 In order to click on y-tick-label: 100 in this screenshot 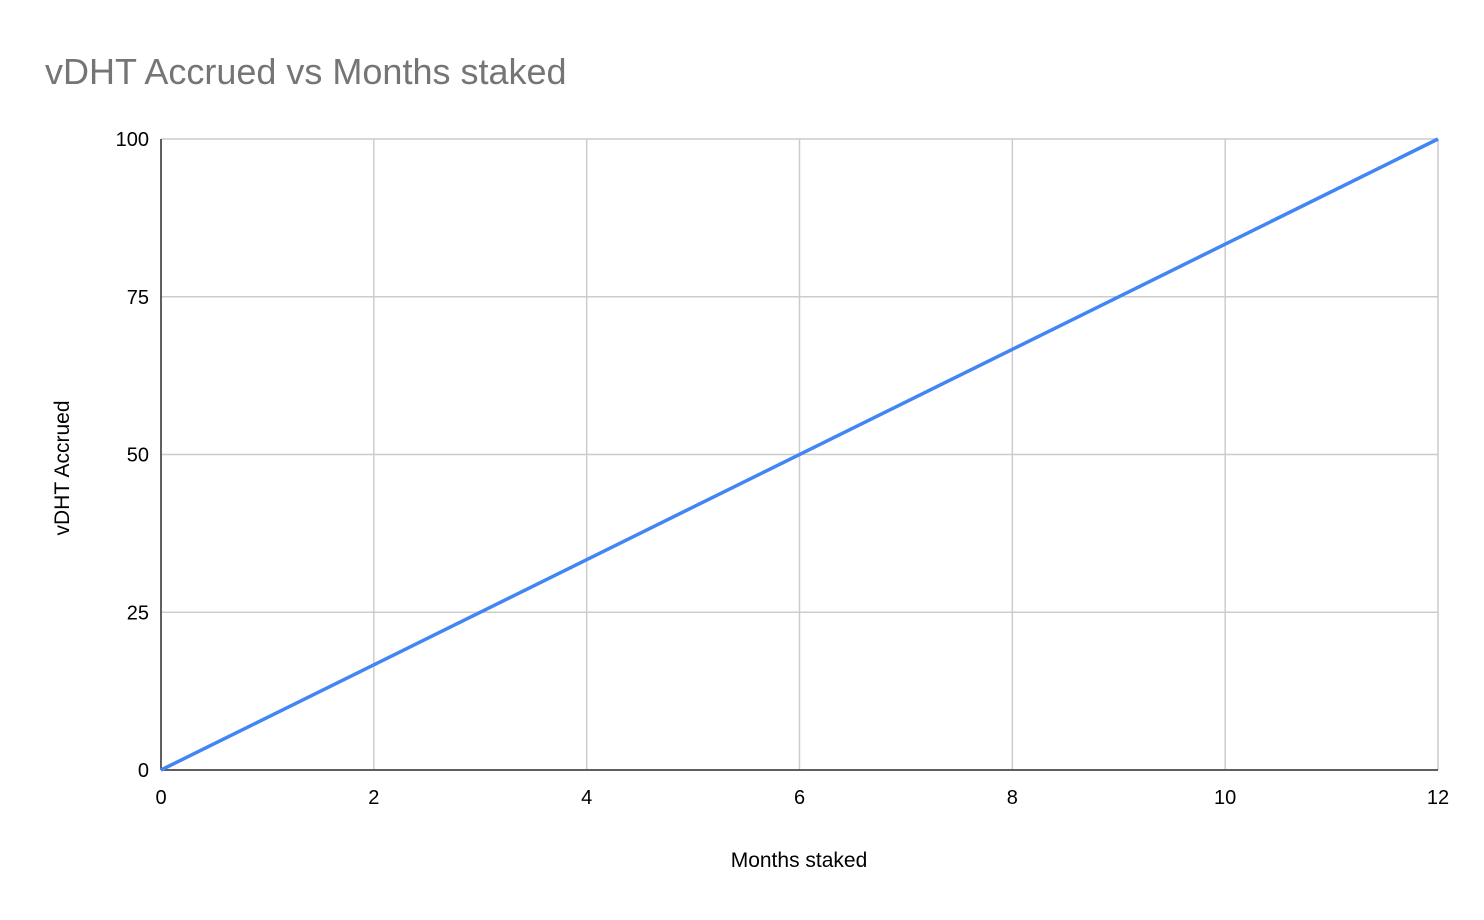, I will do `click(132, 140)`.